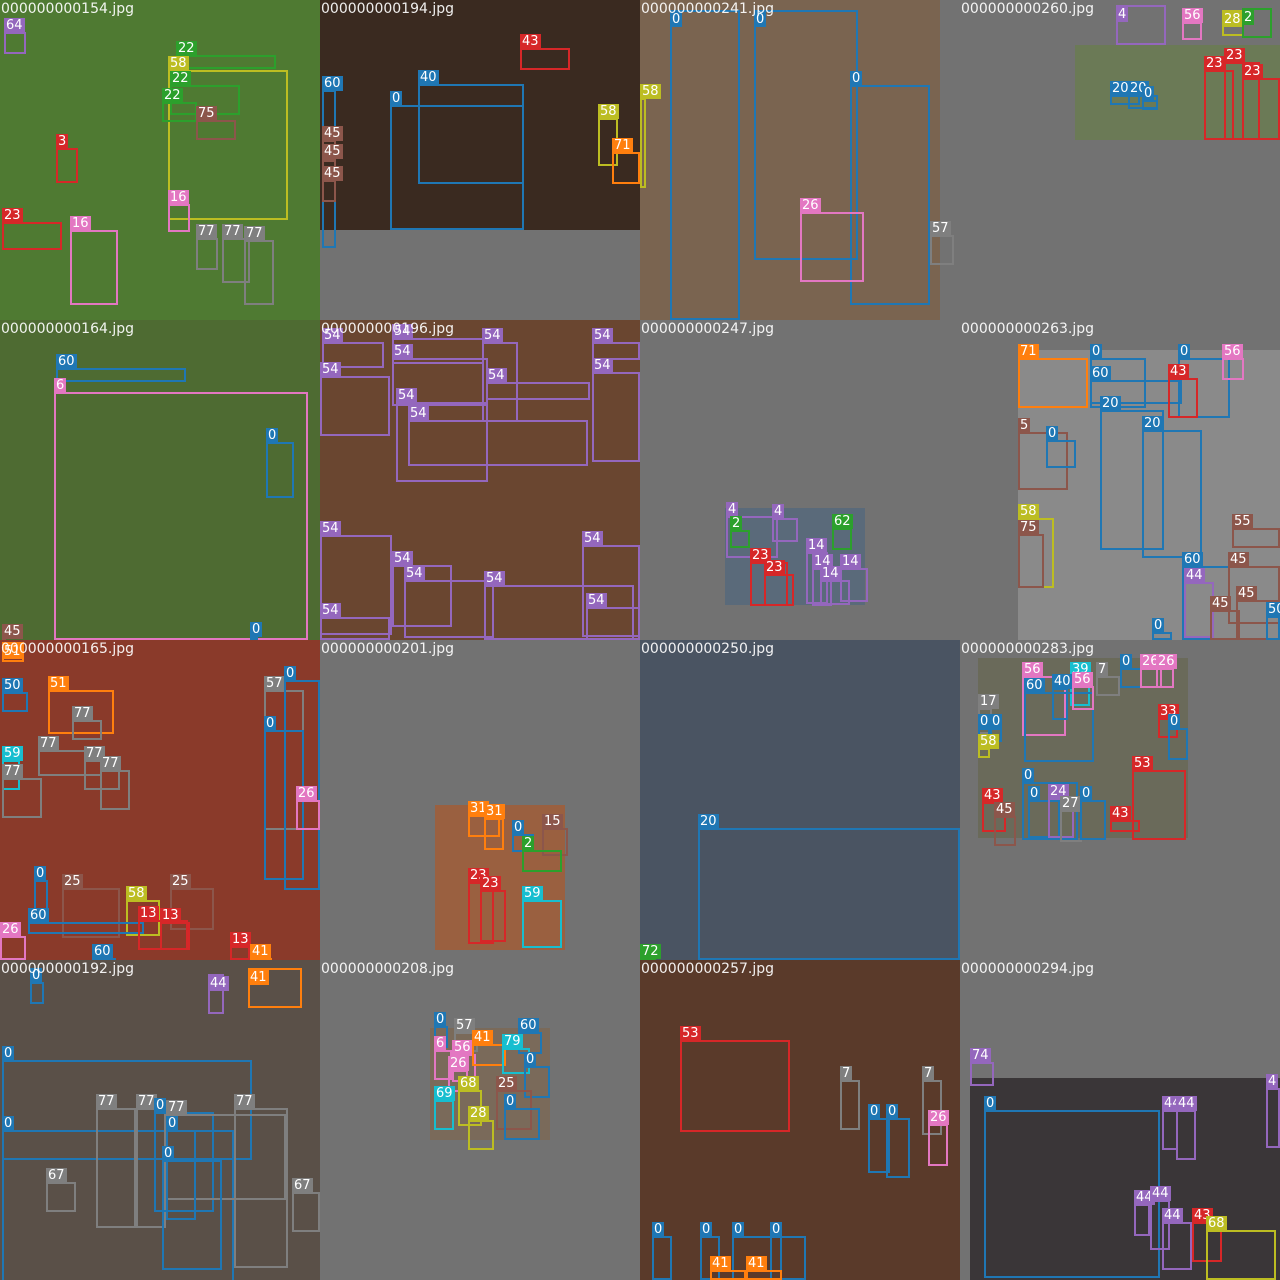 The width and height of the screenshot is (1280, 1280). I want to click on bounding-box: 62, so click(842, 532).